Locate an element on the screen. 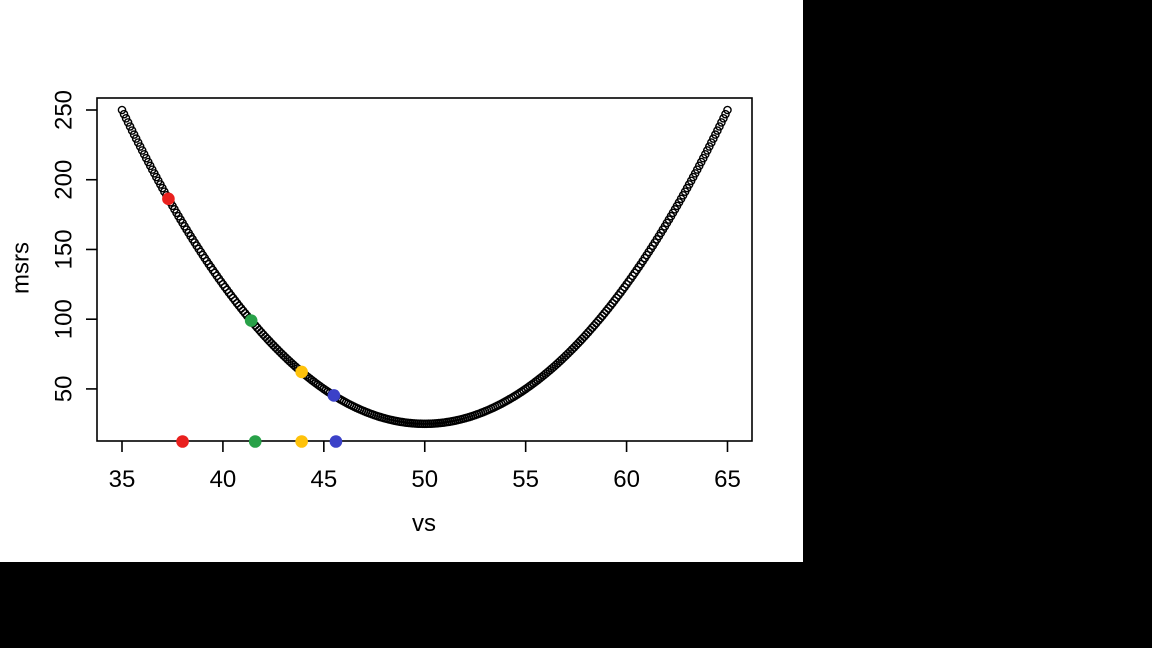 Image resolution: width=1152 pixels, height=648 pixels. y-tick-label: 150 is located at coordinates (63, 249).